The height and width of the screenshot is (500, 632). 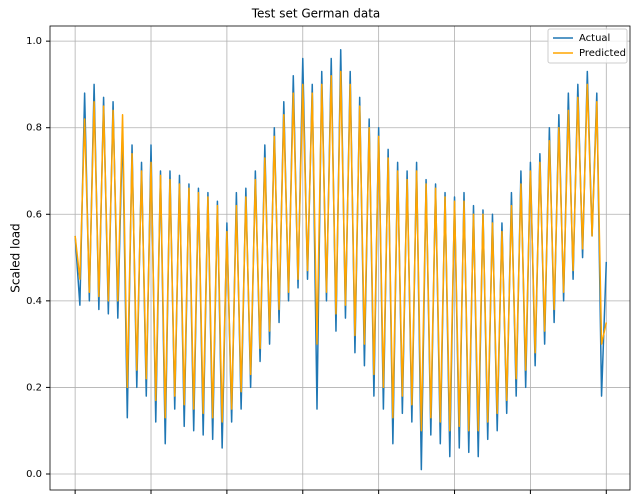 I want to click on y-tick-label: 1.0, so click(x=34, y=41).